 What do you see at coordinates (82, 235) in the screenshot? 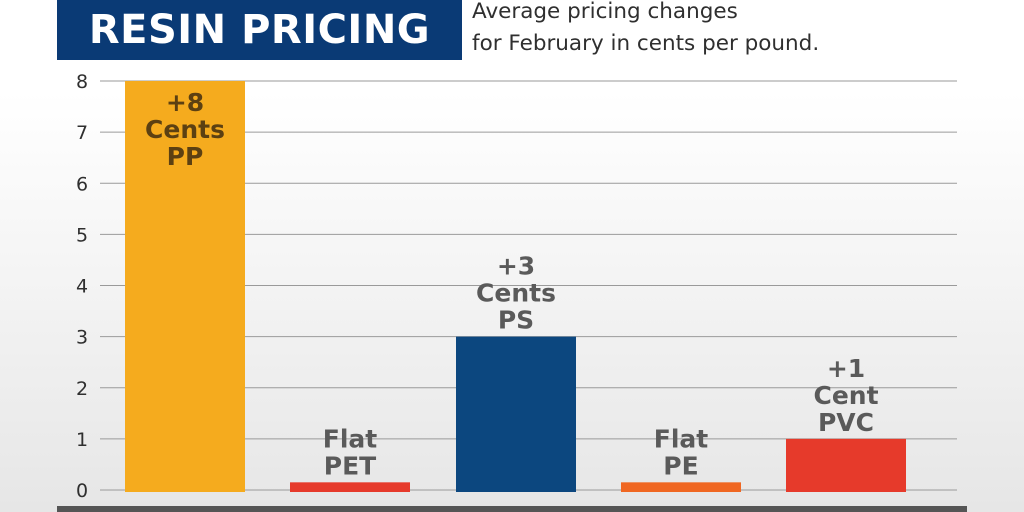
I see `y-tick-label-5: 5` at bounding box center [82, 235].